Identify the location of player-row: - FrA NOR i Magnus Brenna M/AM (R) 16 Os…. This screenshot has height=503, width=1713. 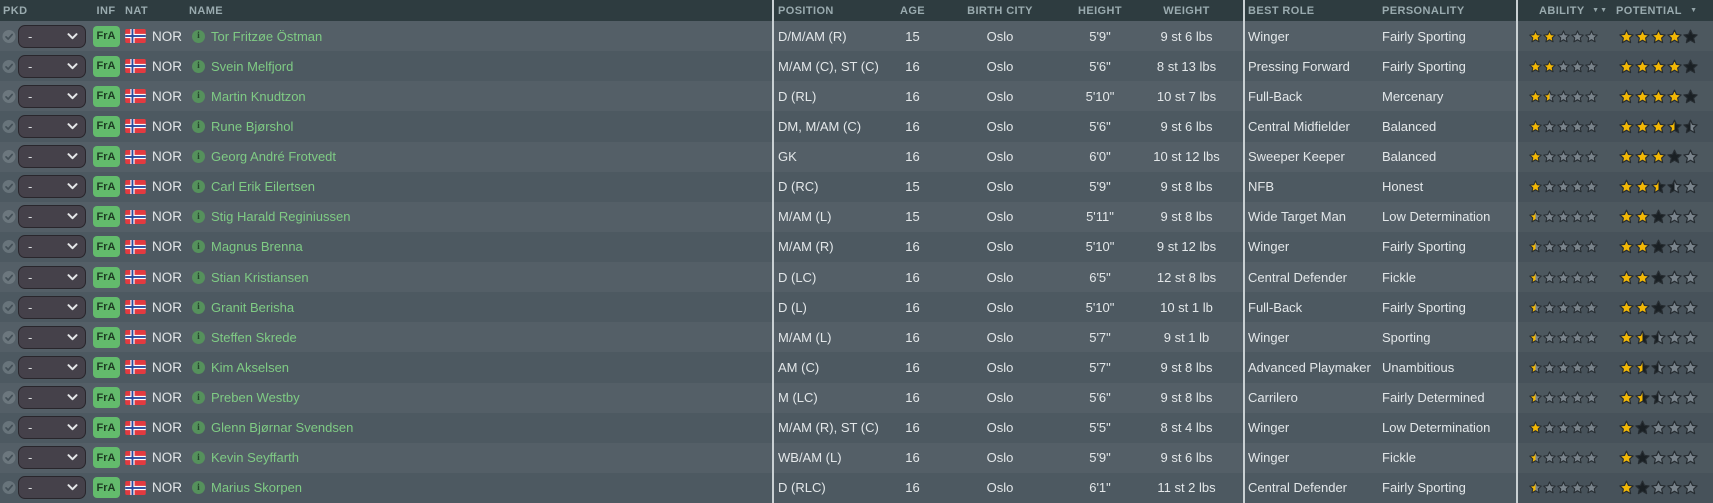
(856, 246).